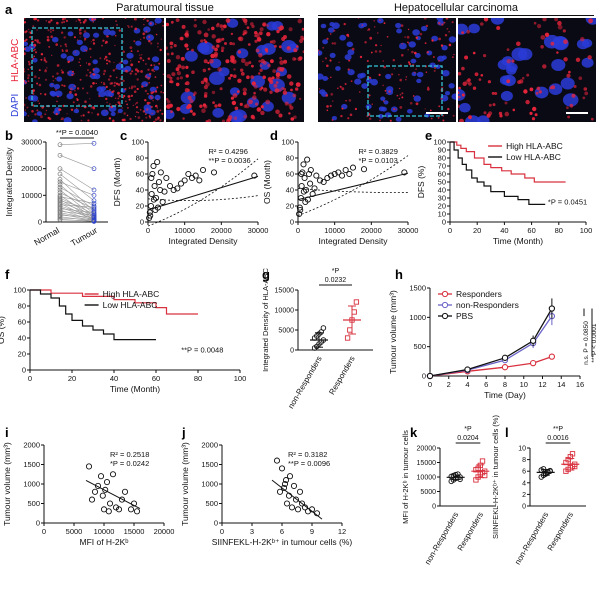 This screenshot has height=599, width=599. I want to click on panel-i-y-label: Tumour volume (mm³), so click(7, 484).